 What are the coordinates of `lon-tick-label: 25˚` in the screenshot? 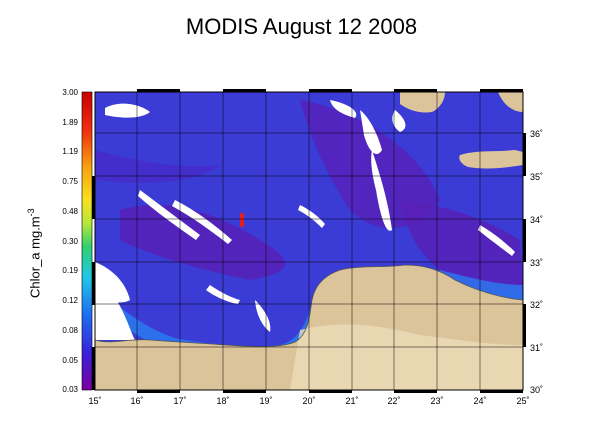 It's located at (523, 401).